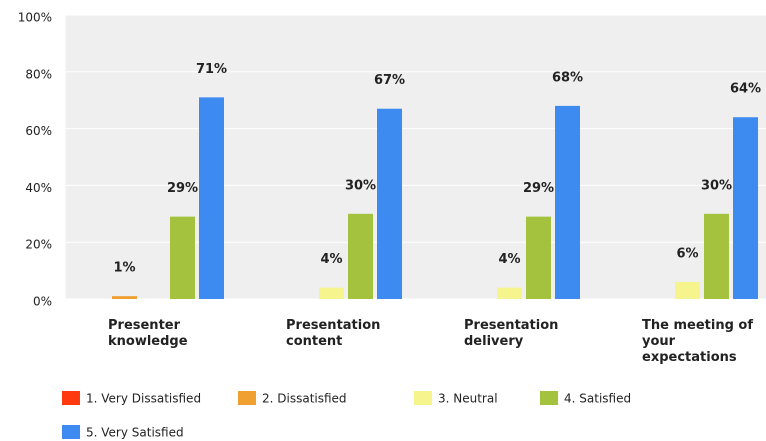  What do you see at coordinates (35, 18) in the screenshot?
I see `y-tick-label: 100%` at bounding box center [35, 18].